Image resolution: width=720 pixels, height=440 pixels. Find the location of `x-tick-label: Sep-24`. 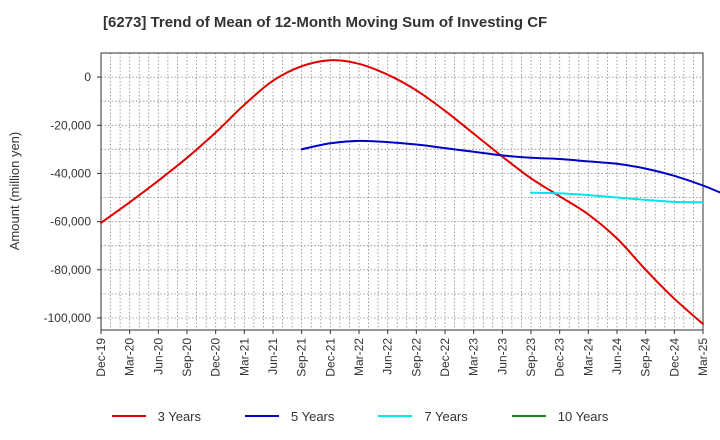

x-tick-label: Sep-24 is located at coordinates (646, 357).